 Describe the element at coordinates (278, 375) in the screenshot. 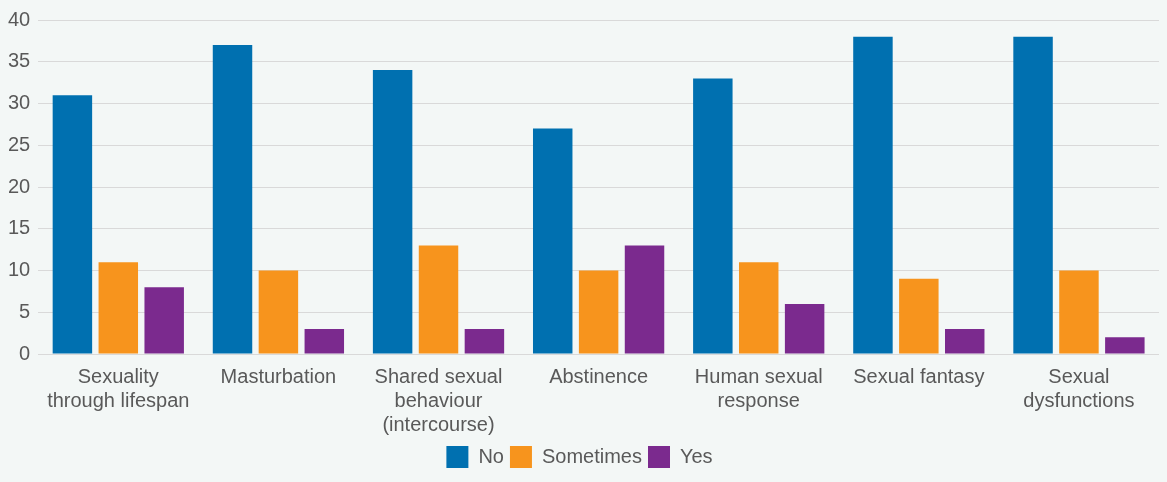

I see `x-tick-label: Masturbation` at that location.